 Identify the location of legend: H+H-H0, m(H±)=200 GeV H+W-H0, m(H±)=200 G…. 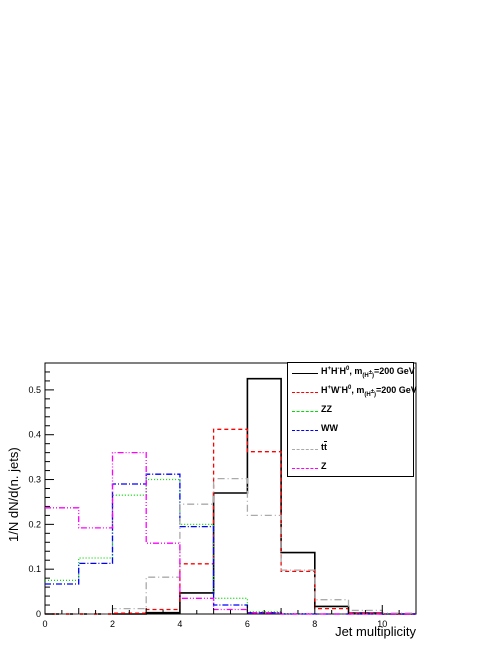
(352, 420).